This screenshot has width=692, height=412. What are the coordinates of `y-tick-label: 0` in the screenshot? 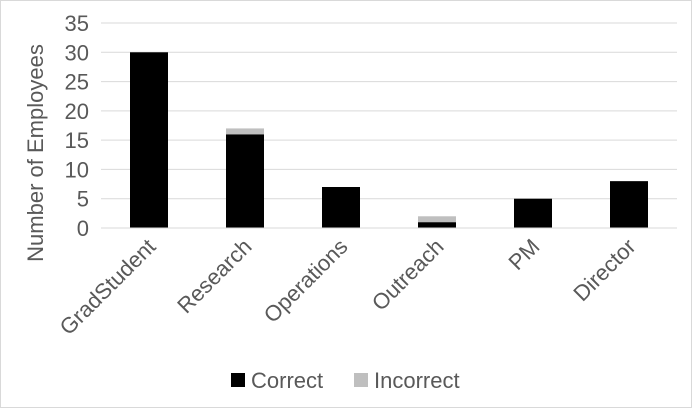 It's located at (83, 228).